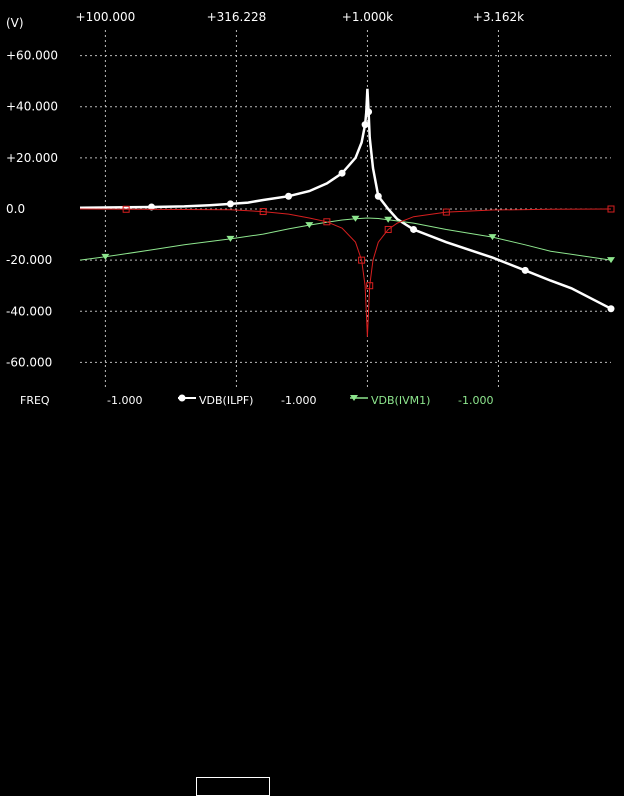 The image size is (624, 796). Describe the element at coordinates (29, 362) in the screenshot. I see `y-tick-label: -60.000` at that location.